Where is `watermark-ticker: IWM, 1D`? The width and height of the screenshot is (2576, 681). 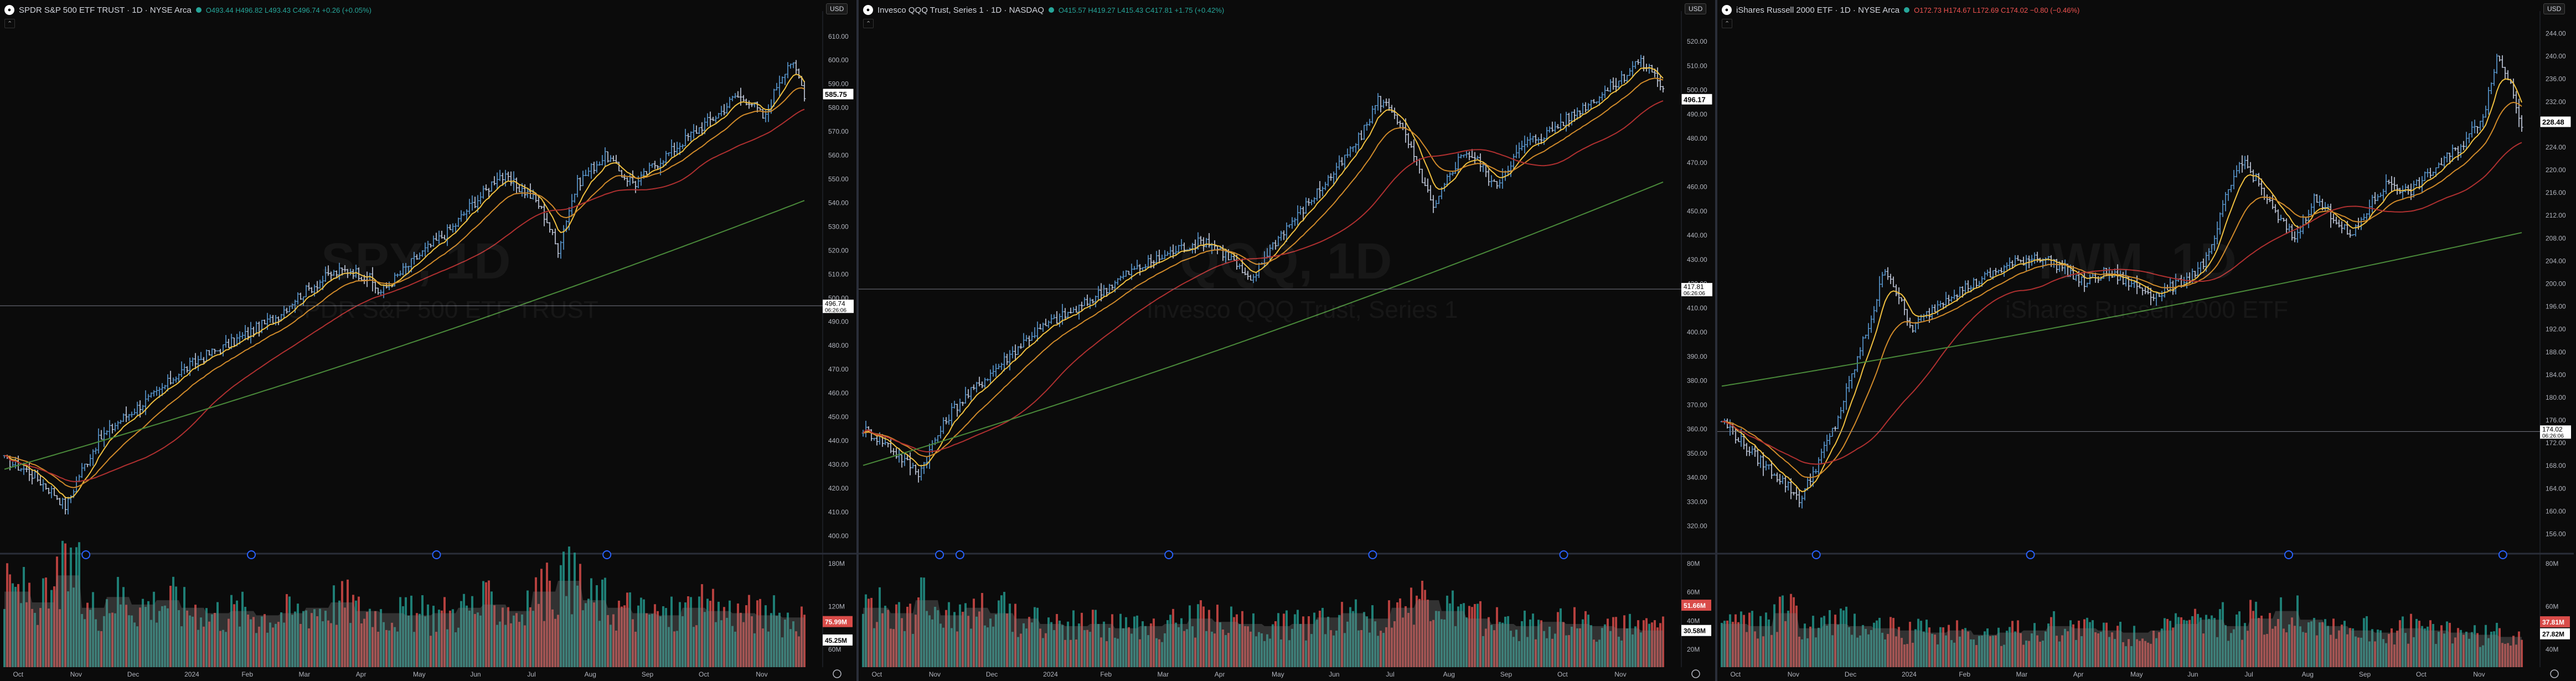 watermark-ticker: IWM, 1D is located at coordinates (2137, 262).